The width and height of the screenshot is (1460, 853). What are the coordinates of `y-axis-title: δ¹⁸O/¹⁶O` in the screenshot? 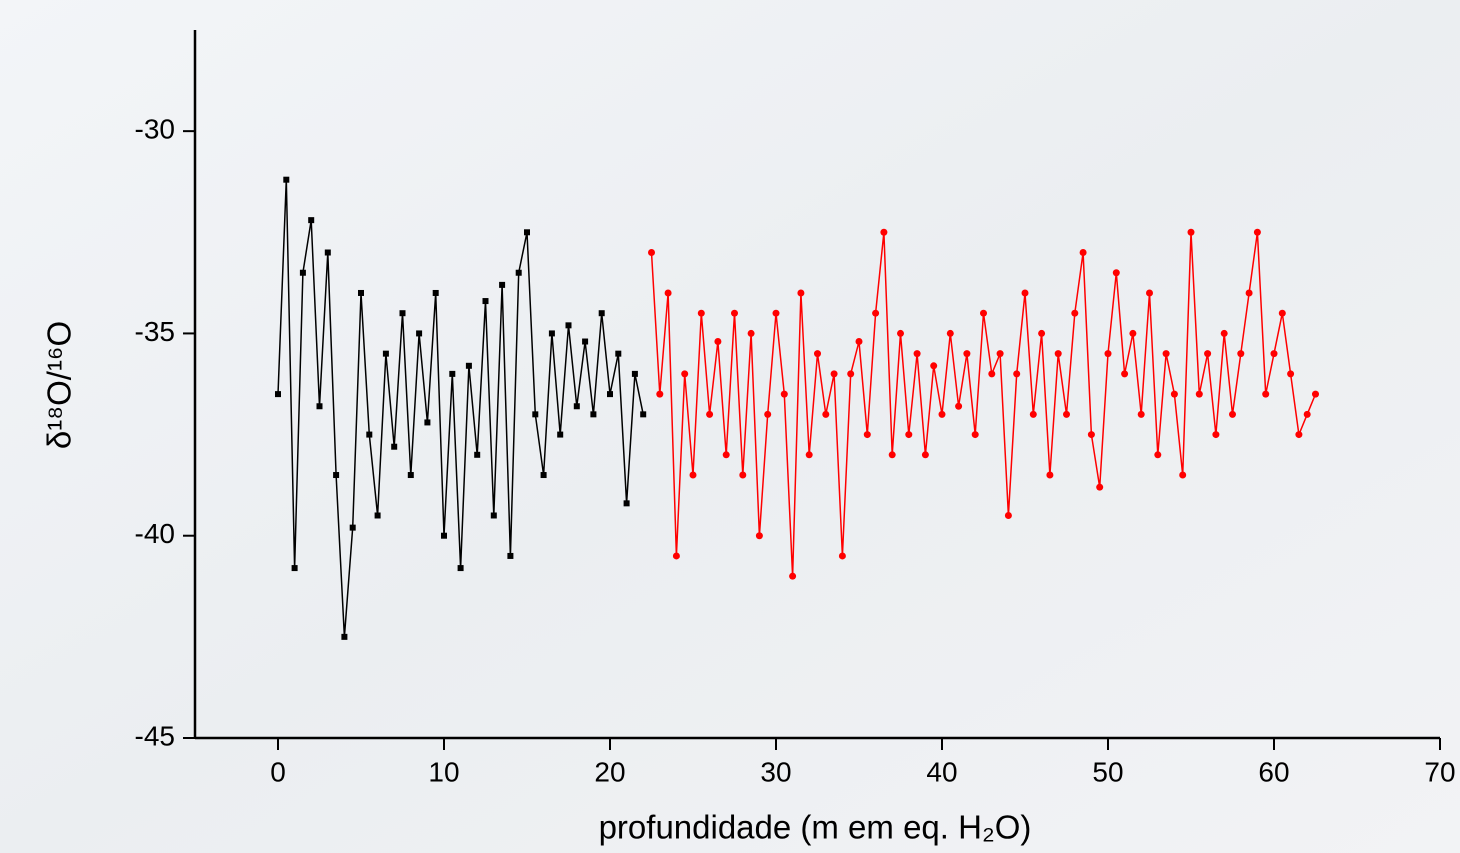 It's located at (59, 385).